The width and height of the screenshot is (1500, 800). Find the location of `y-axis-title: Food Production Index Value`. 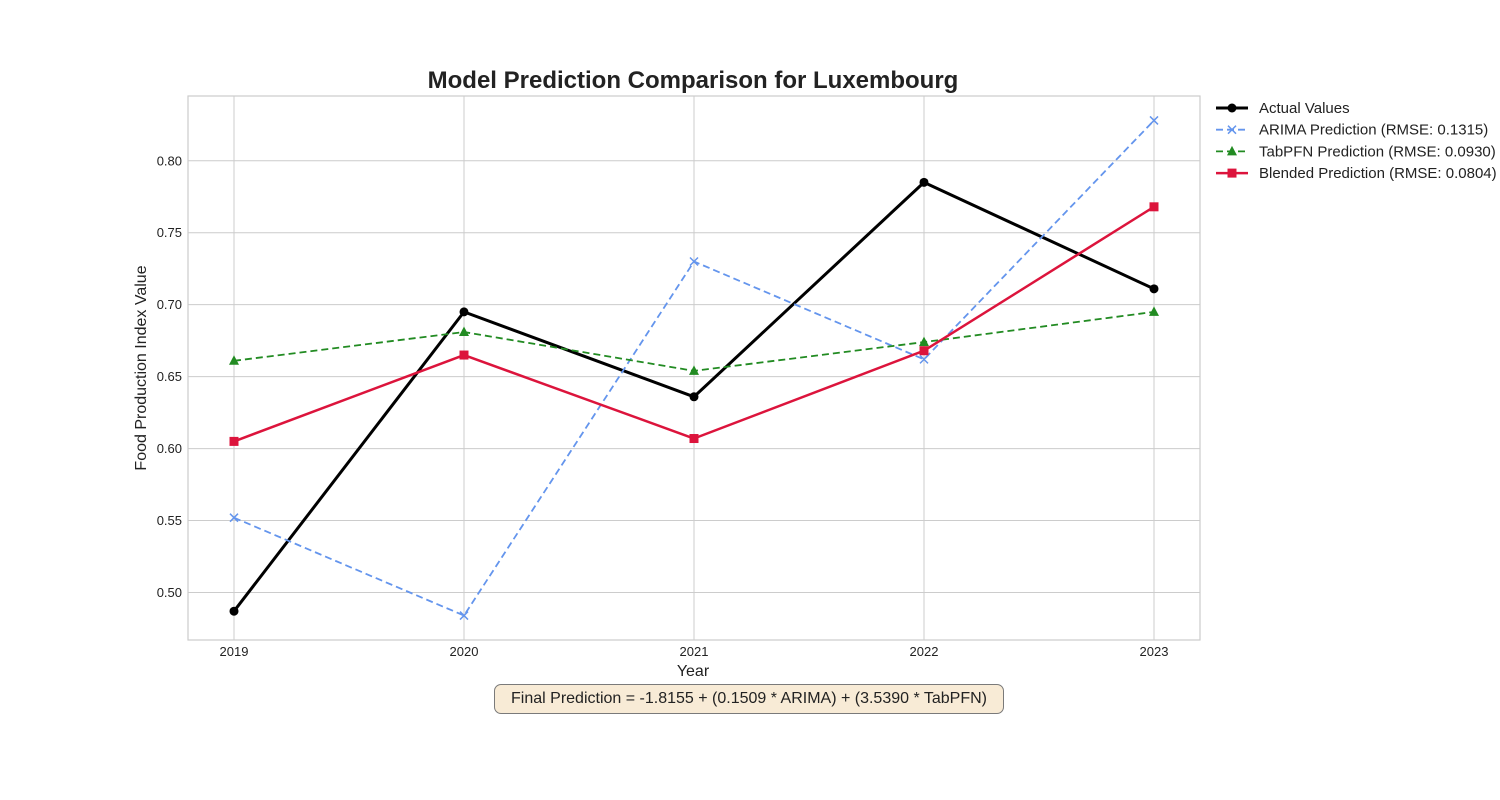

y-axis-title: Food Production Index Value is located at coordinates (141, 367).